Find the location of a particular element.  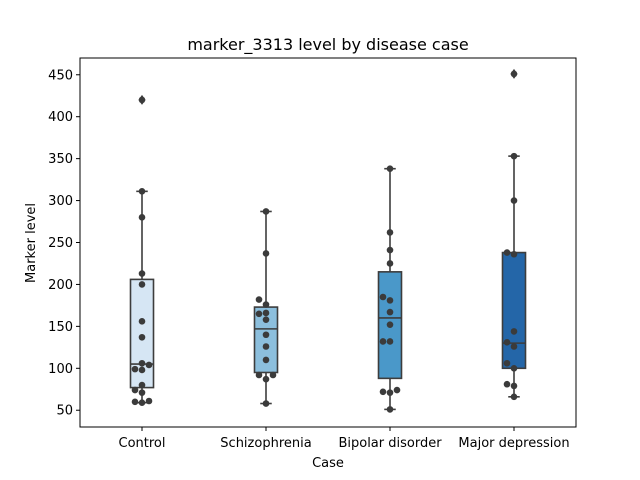

x-tick-label: Major depression is located at coordinates (513, 443).